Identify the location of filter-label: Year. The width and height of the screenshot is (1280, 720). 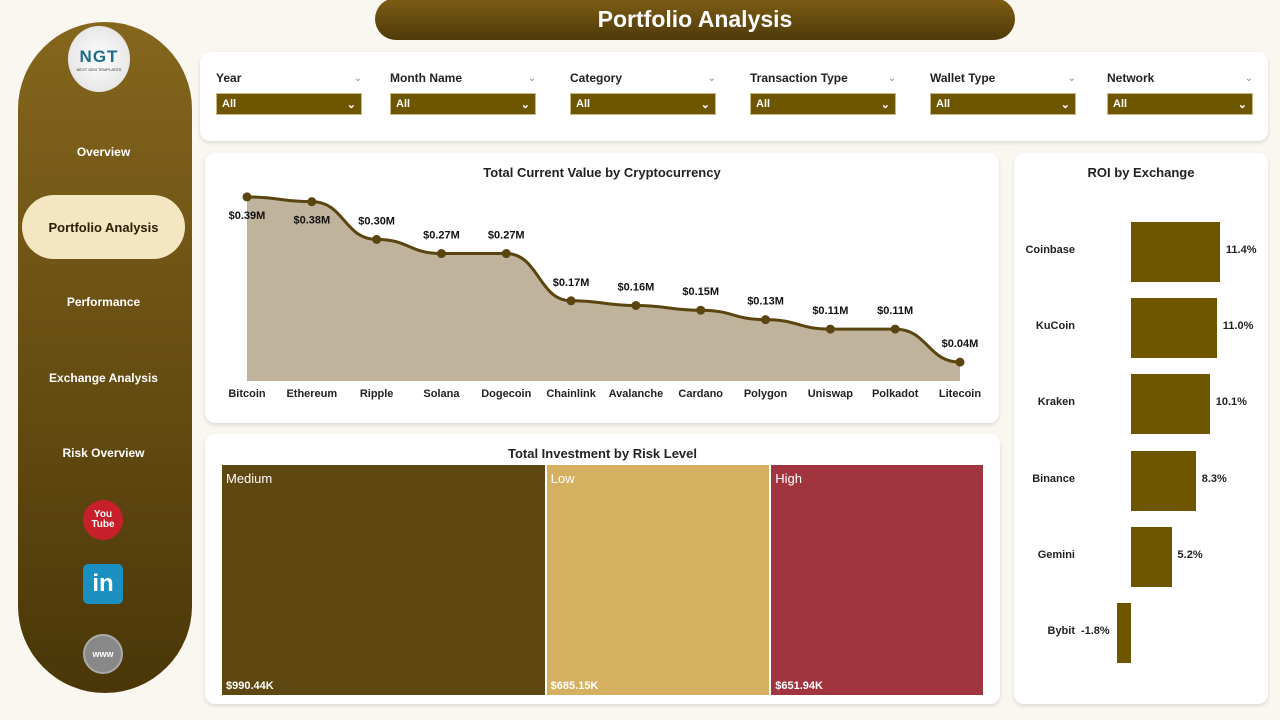
(229, 78).